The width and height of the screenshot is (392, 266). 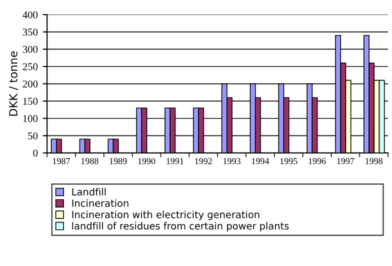 What do you see at coordinates (203, 161) in the screenshot?
I see `x-tick-label: 1992` at bounding box center [203, 161].